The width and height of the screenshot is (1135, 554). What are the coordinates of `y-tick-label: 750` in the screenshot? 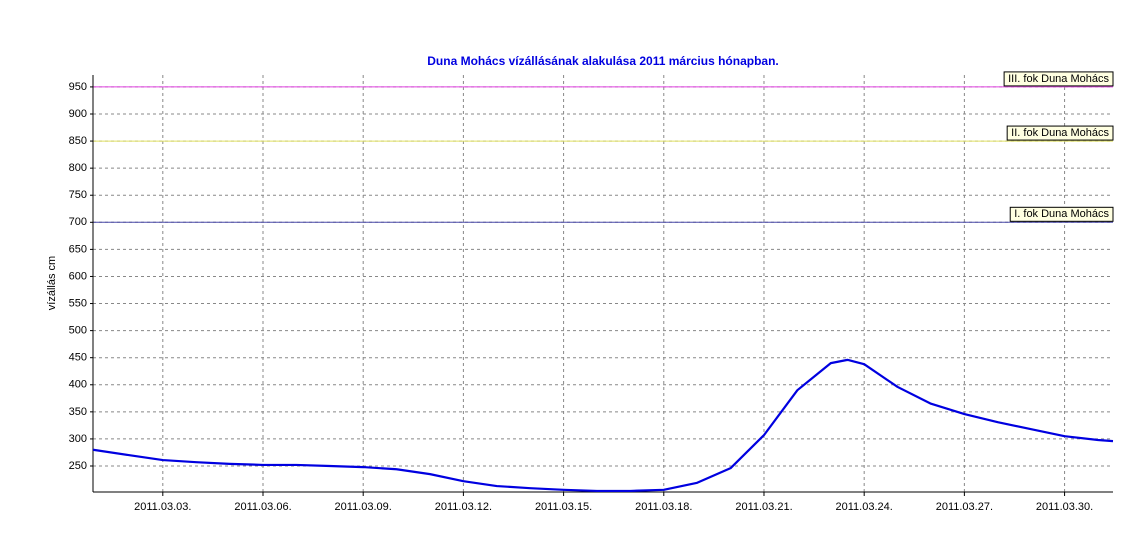 It's located at (78, 195).